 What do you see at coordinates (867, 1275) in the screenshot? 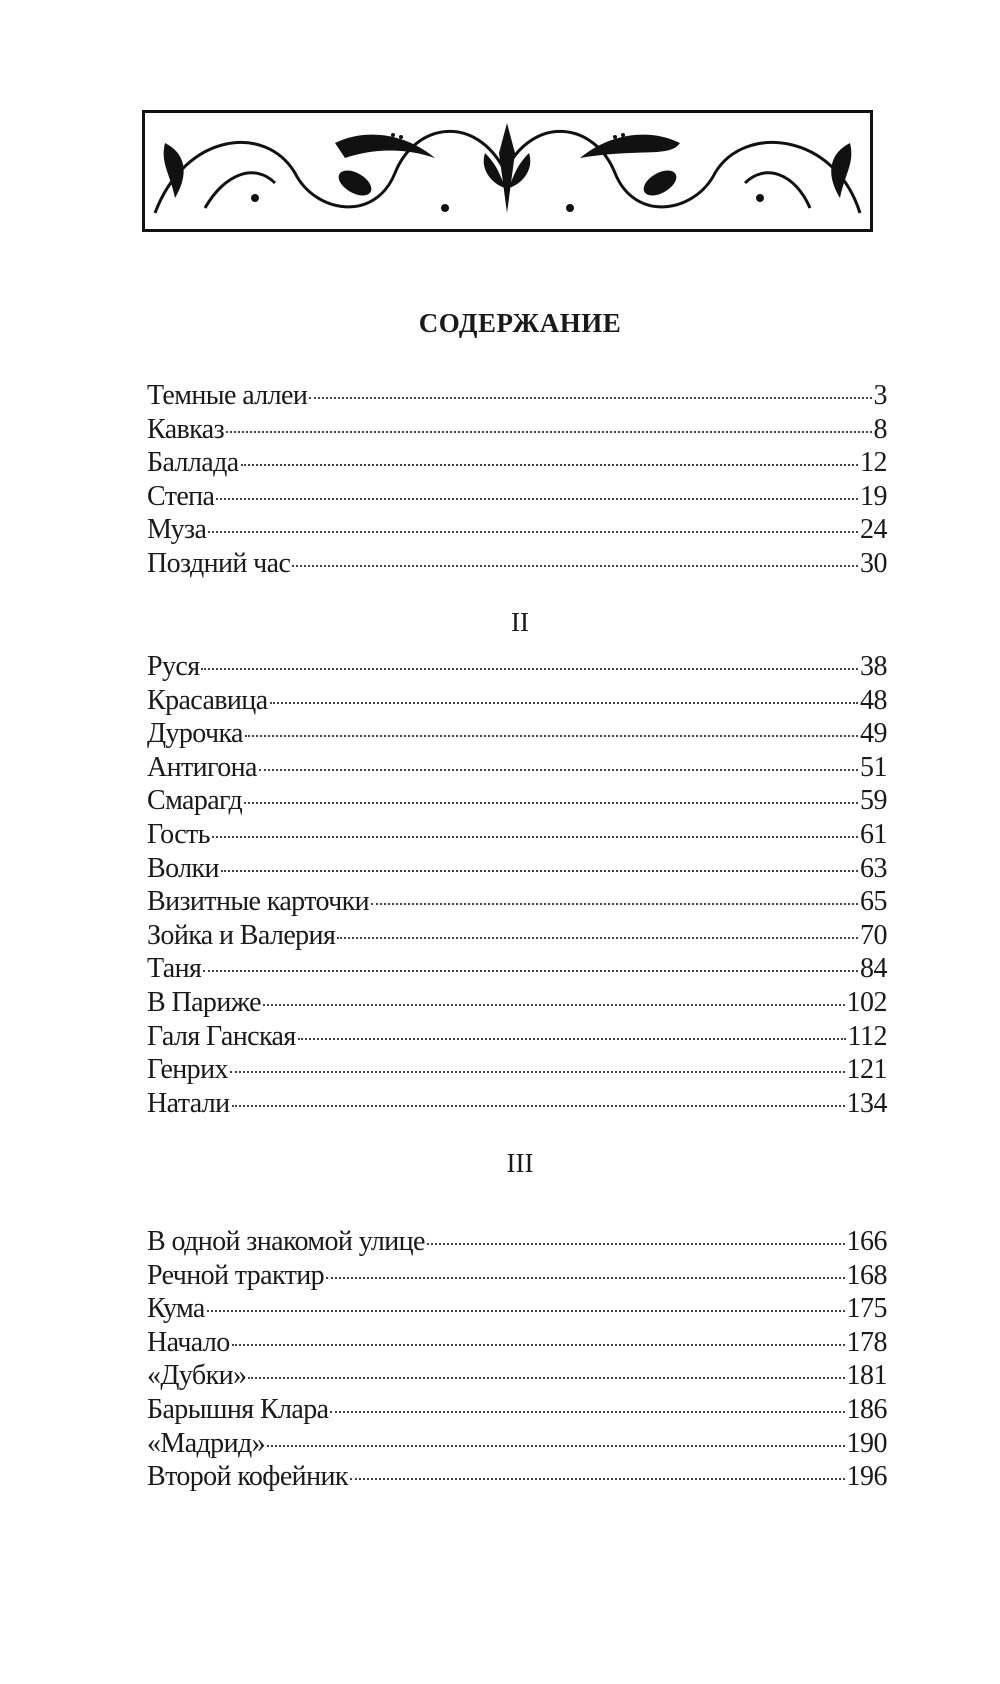
I see `entry-page-number: 168` at bounding box center [867, 1275].